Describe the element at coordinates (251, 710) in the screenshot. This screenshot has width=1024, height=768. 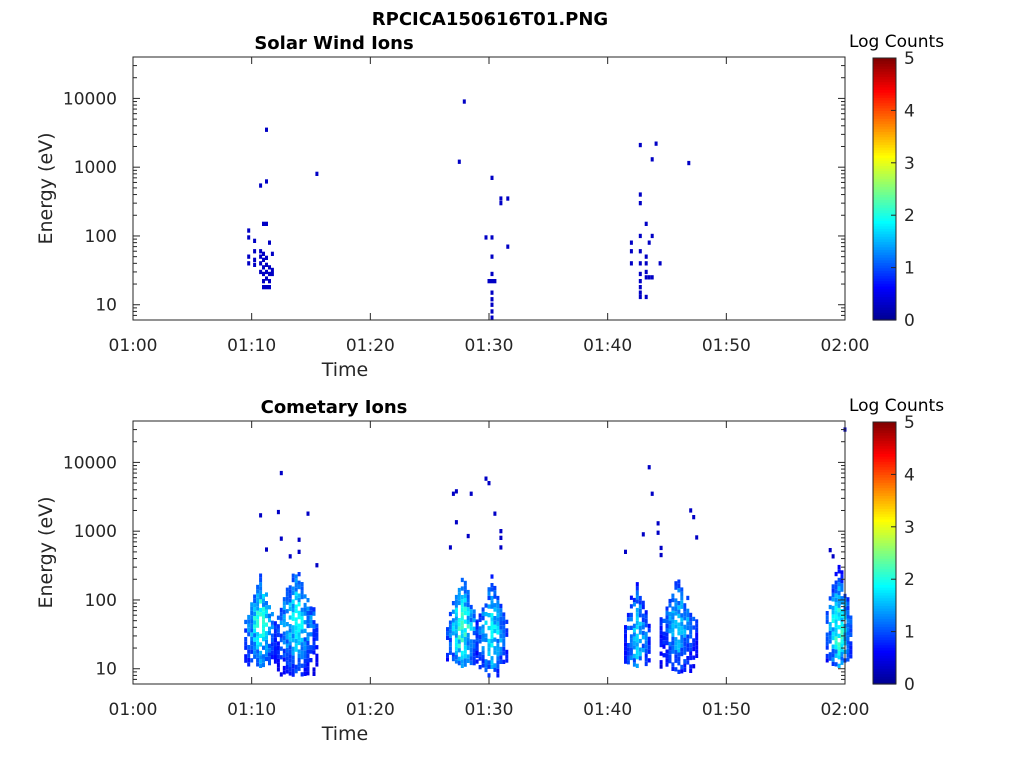
I see `x-tick-label: 01:10` at that location.